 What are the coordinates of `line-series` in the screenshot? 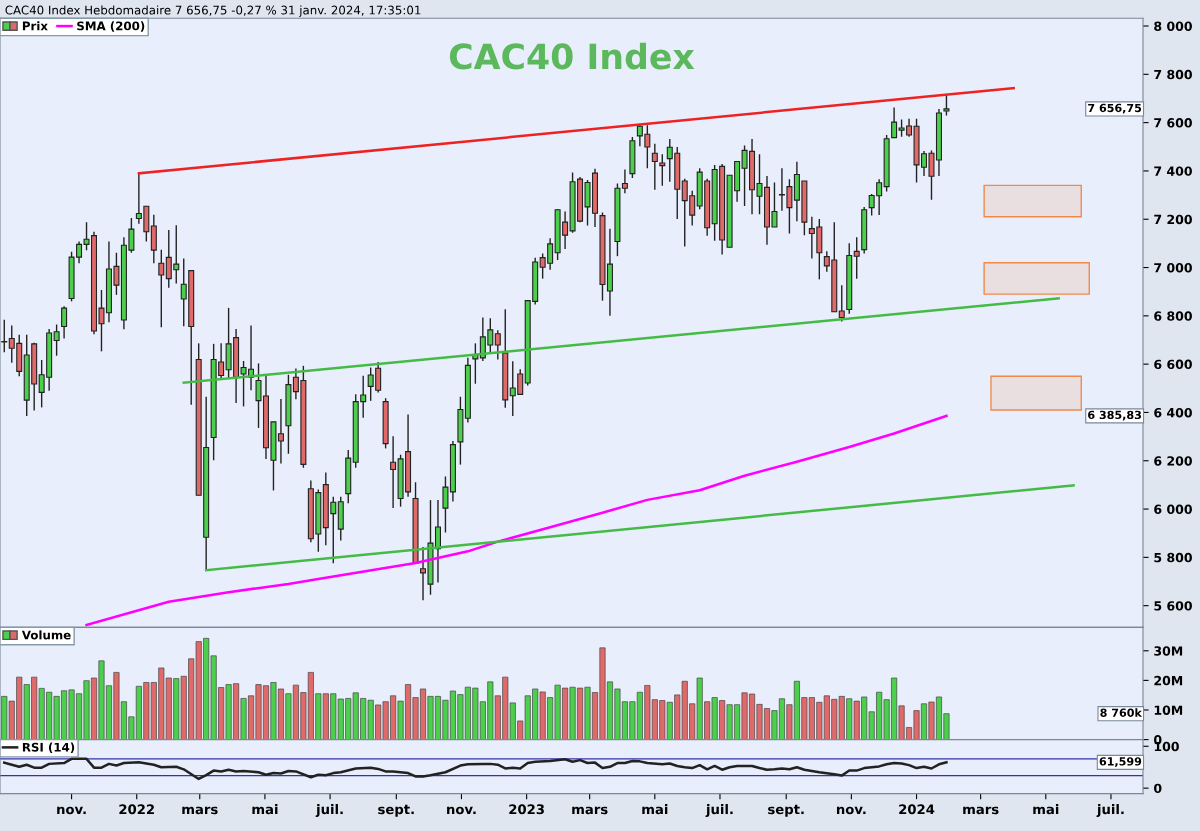 It's located at (475, 769).